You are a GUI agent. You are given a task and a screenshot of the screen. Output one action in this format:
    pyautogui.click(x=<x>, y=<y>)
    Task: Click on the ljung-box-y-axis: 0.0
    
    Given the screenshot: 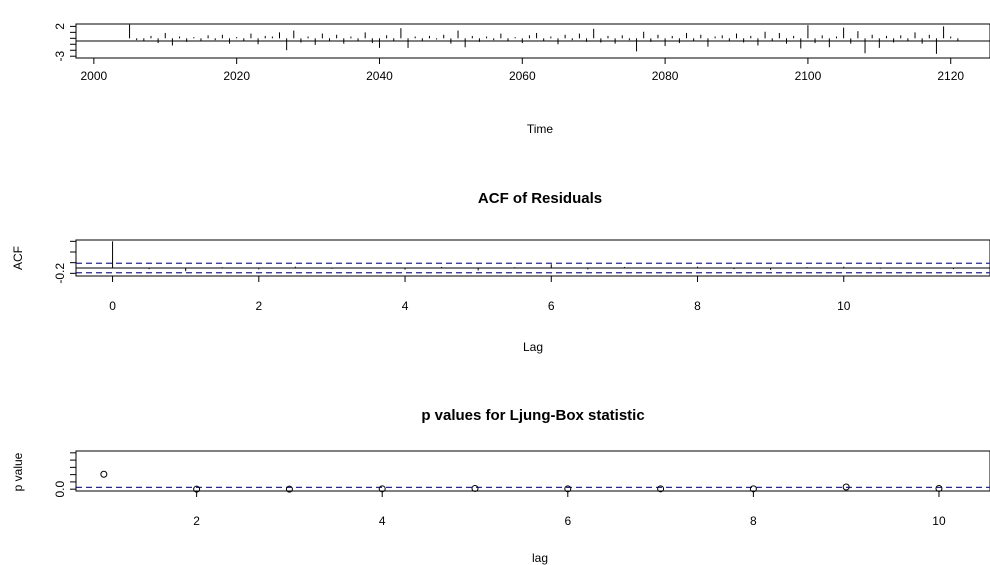 What is the action you would take?
    pyautogui.click(x=65, y=475)
    